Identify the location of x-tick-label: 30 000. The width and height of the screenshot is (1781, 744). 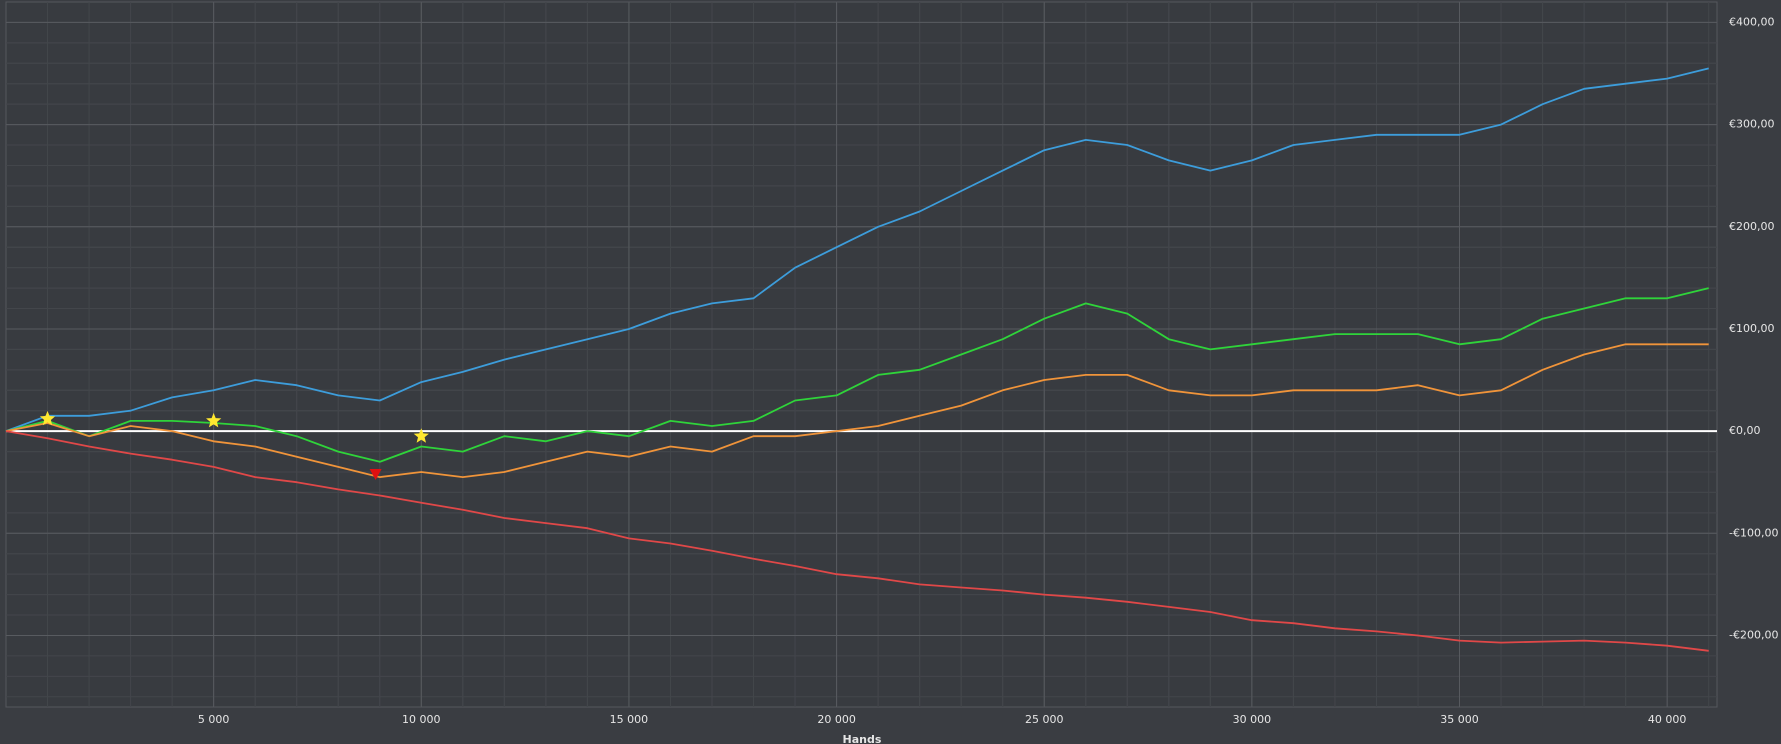
(1252, 719).